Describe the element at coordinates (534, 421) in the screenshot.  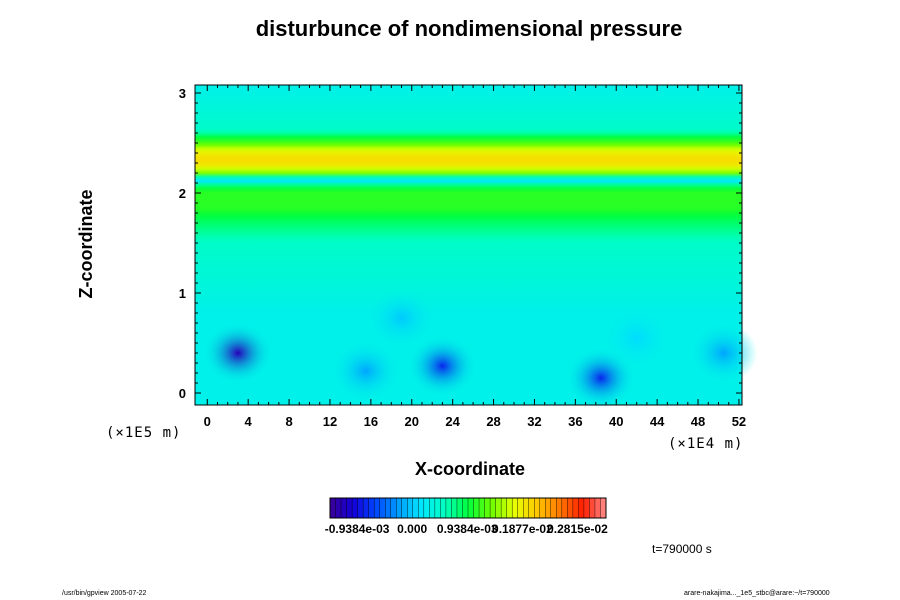
I see `x-tick-label: 32` at that location.